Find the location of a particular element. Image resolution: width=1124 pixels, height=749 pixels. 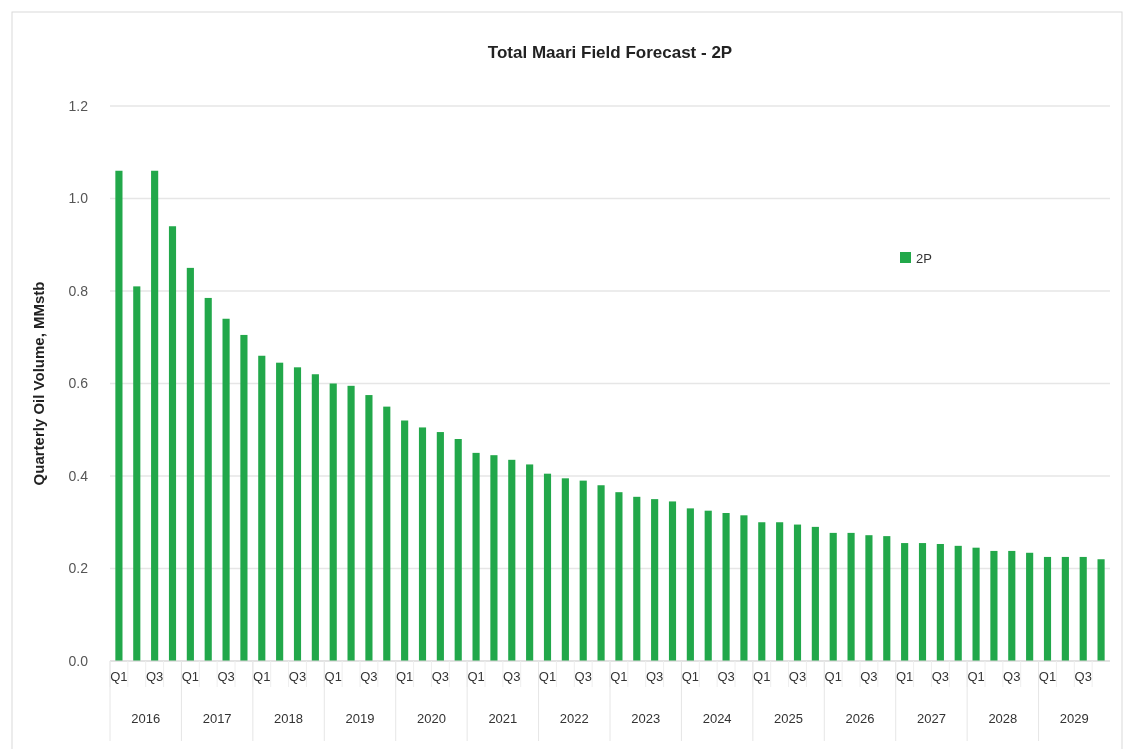

chart-title: Total Maari Field Forecast - 2P is located at coordinates (610, 52).